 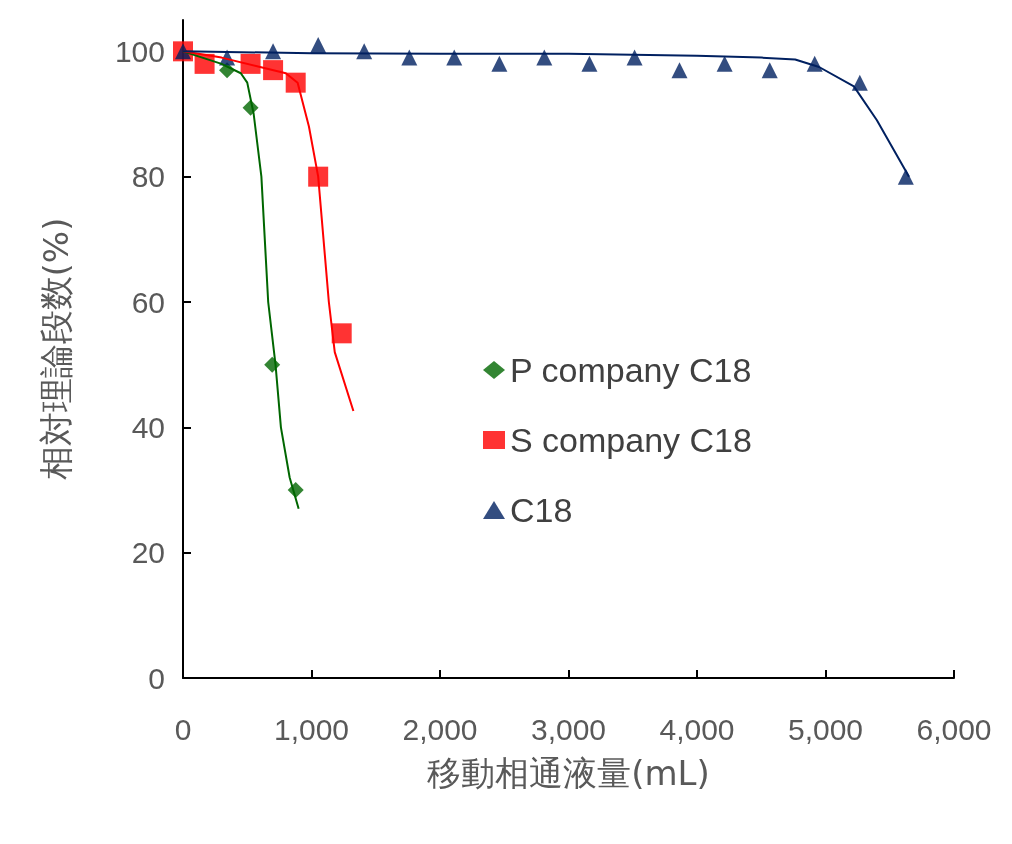 What do you see at coordinates (440, 729) in the screenshot?
I see `x-tick-label: 2,000` at bounding box center [440, 729].